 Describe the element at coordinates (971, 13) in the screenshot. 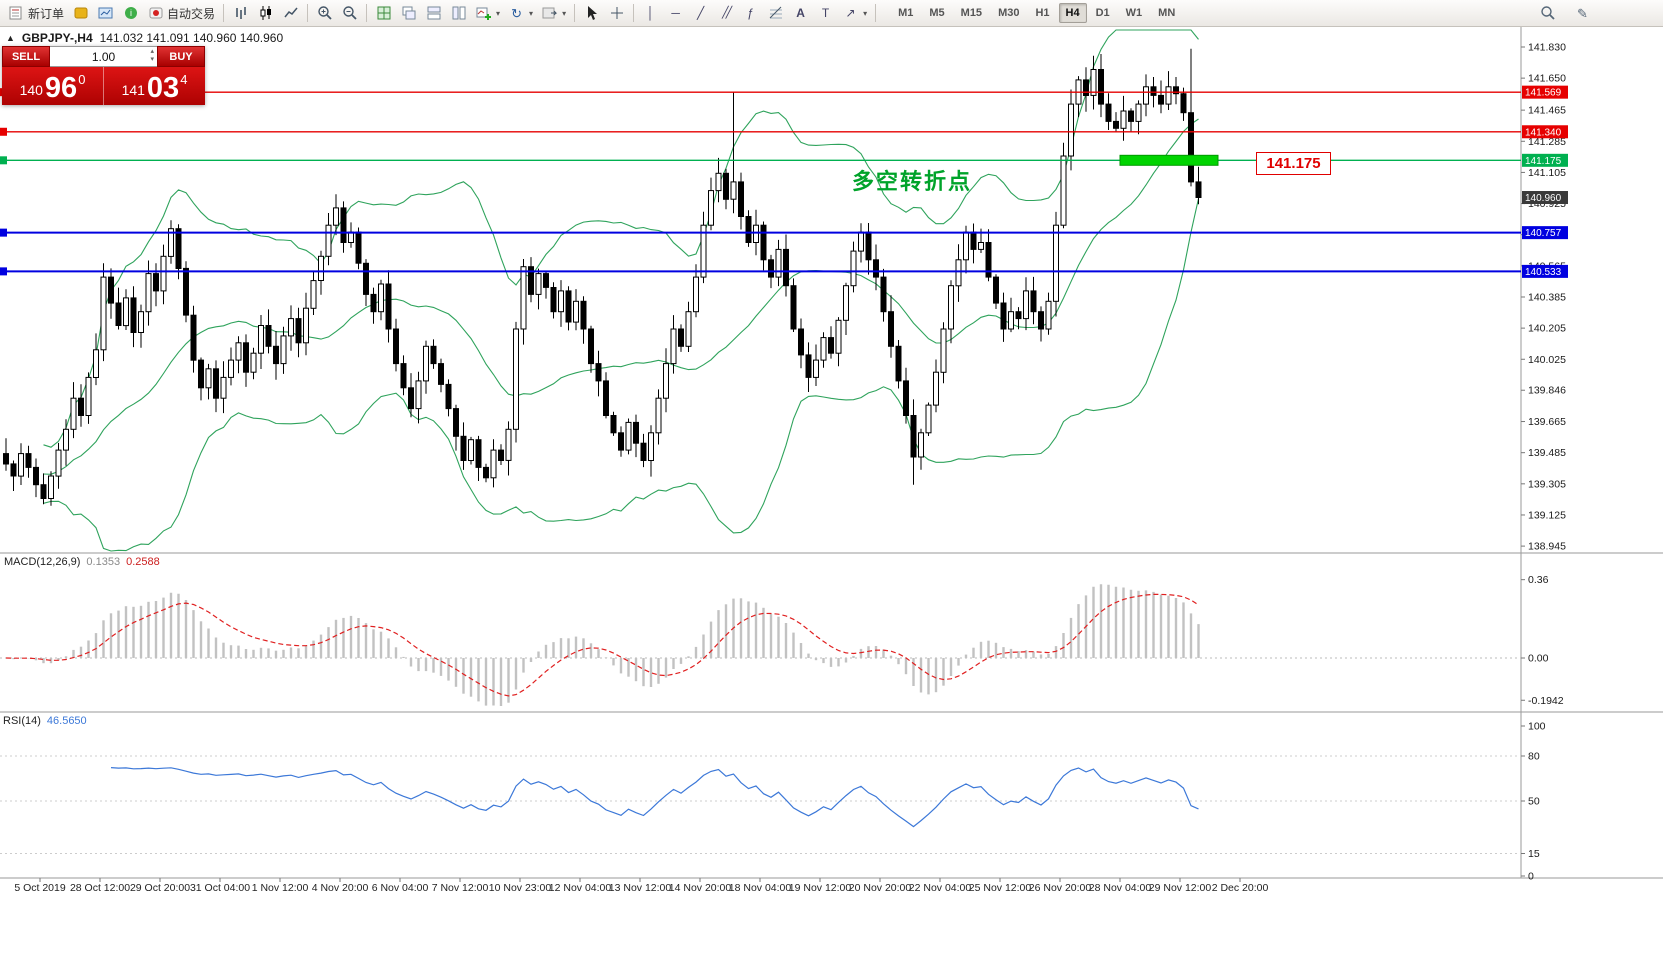

I see `timeframe-m15: M15` at that location.